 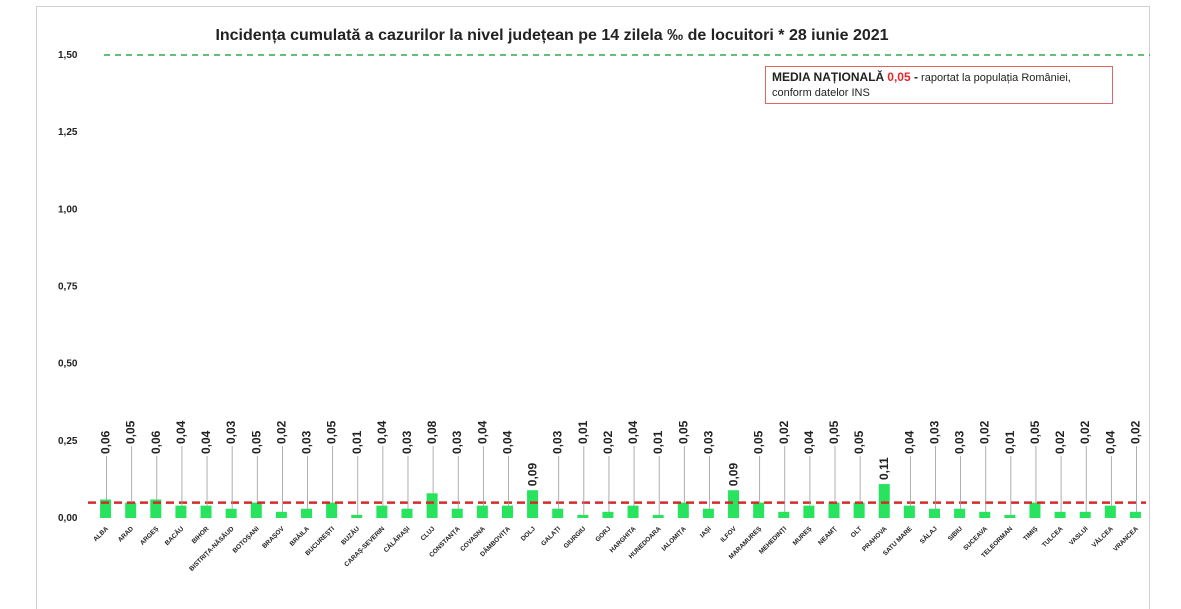 I want to click on y-axis: 0,00 0,25 0,50 0,75 1,00 1,25 1,50, so click(x=68, y=287).